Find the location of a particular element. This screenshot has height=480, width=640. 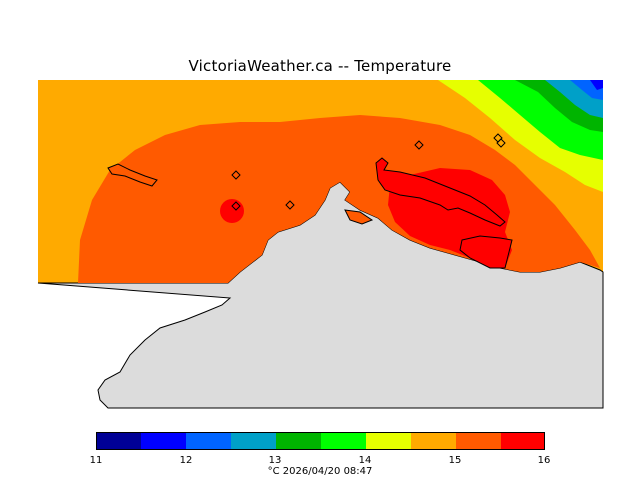

color-legend is located at coordinates (320, 441).